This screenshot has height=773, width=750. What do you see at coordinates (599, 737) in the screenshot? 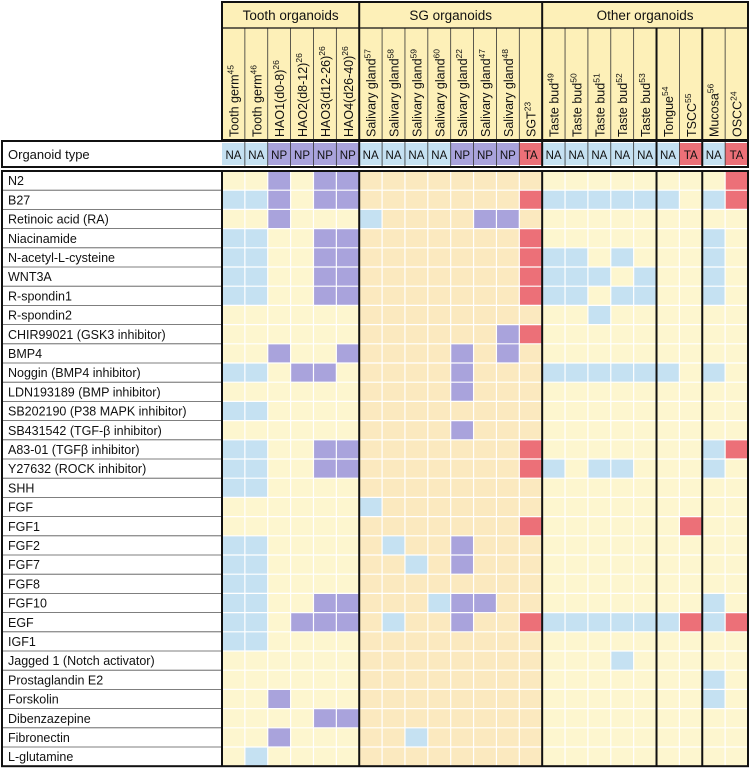
I see `cell-fibronectin-c16` at bounding box center [599, 737].